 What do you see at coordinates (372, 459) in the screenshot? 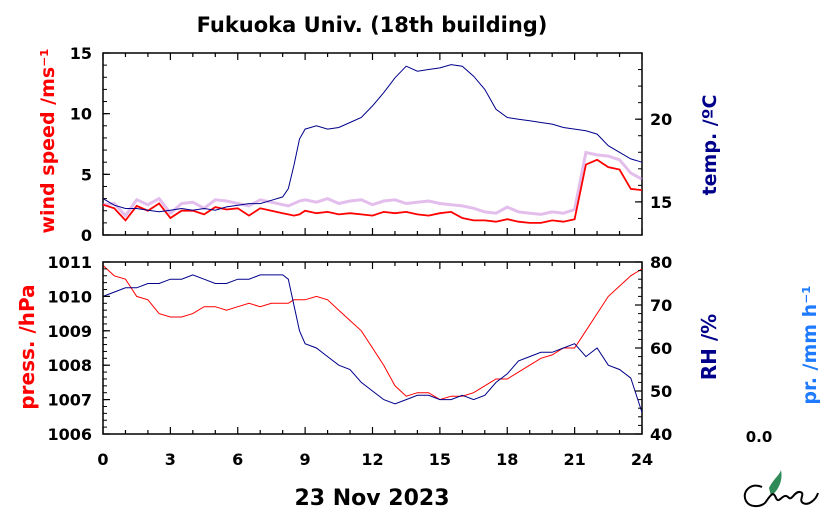
I see `x-tick-label: 12` at bounding box center [372, 459].